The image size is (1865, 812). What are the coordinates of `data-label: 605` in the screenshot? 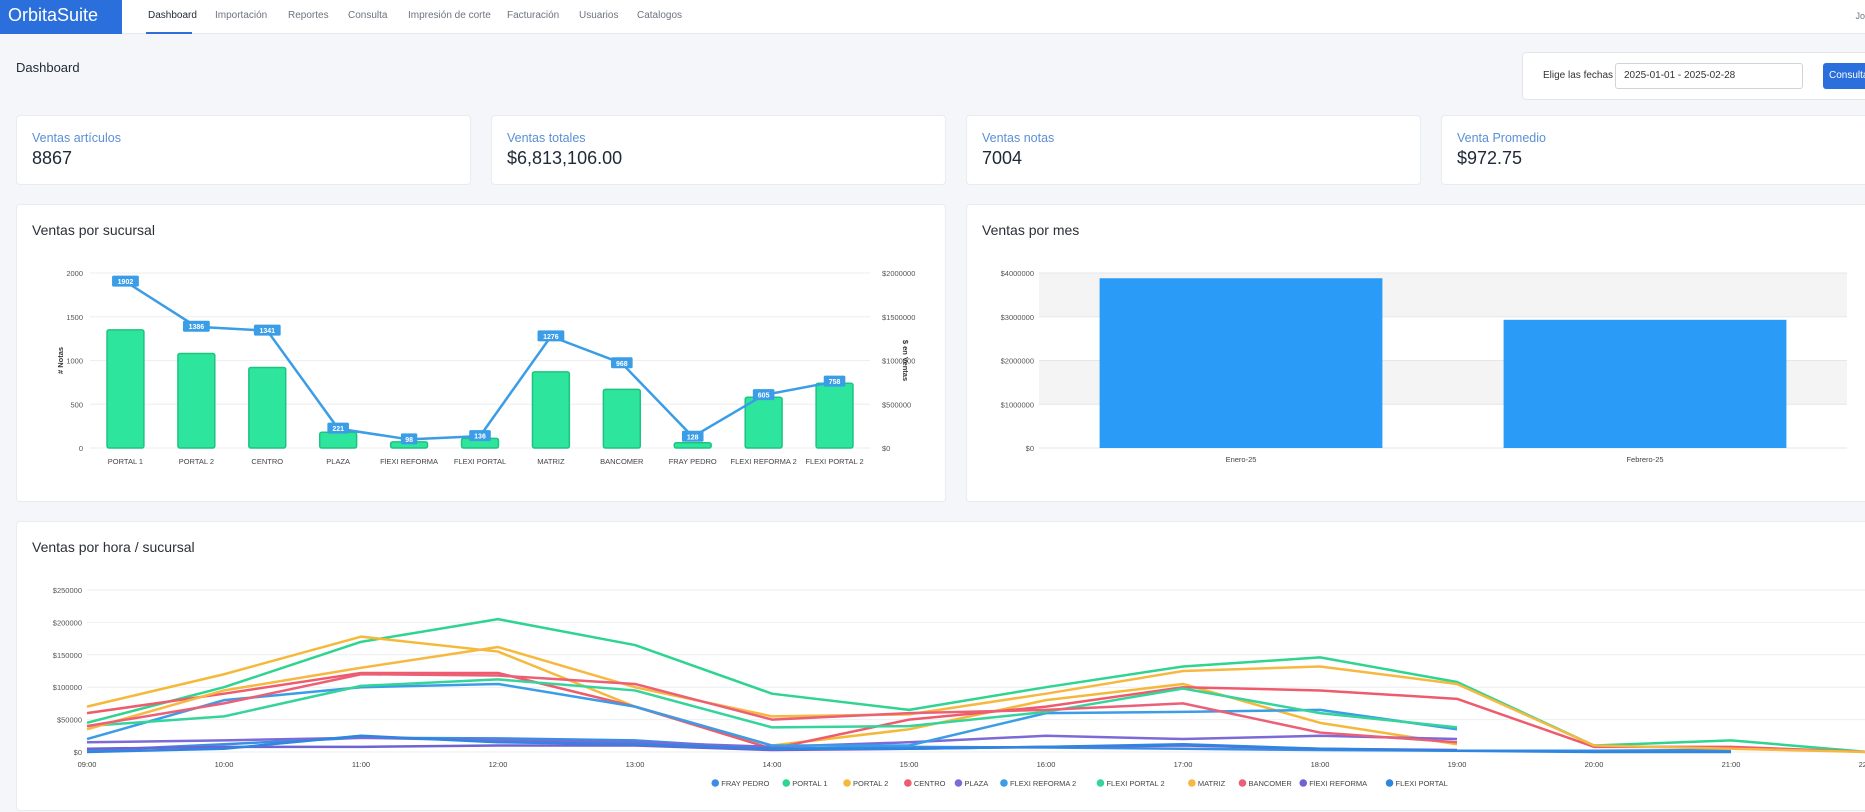 It's located at (764, 396).